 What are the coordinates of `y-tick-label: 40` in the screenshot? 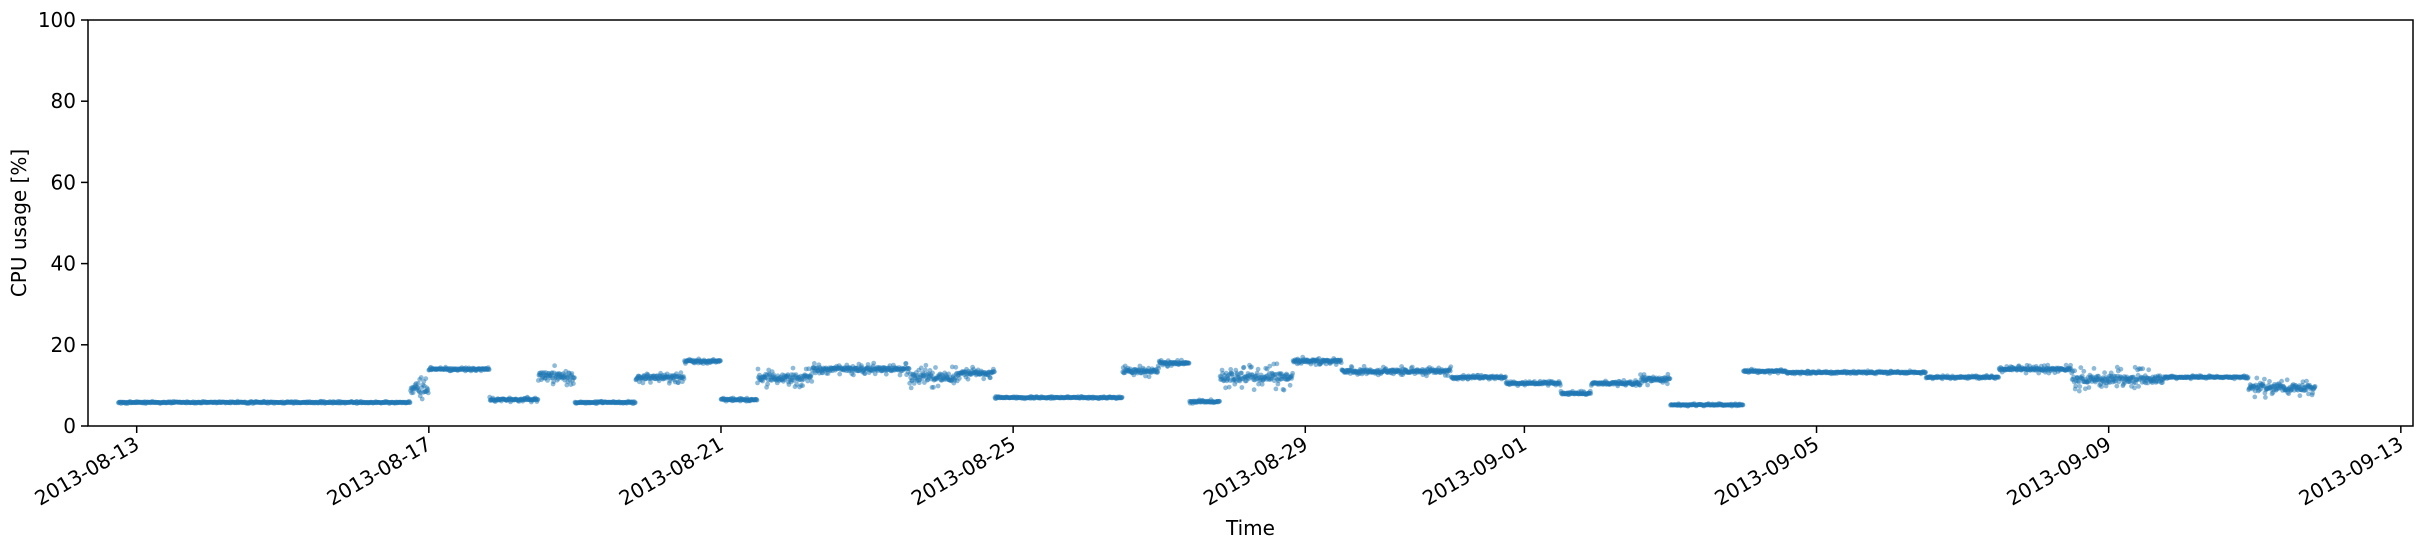 It's located at (63, 264).